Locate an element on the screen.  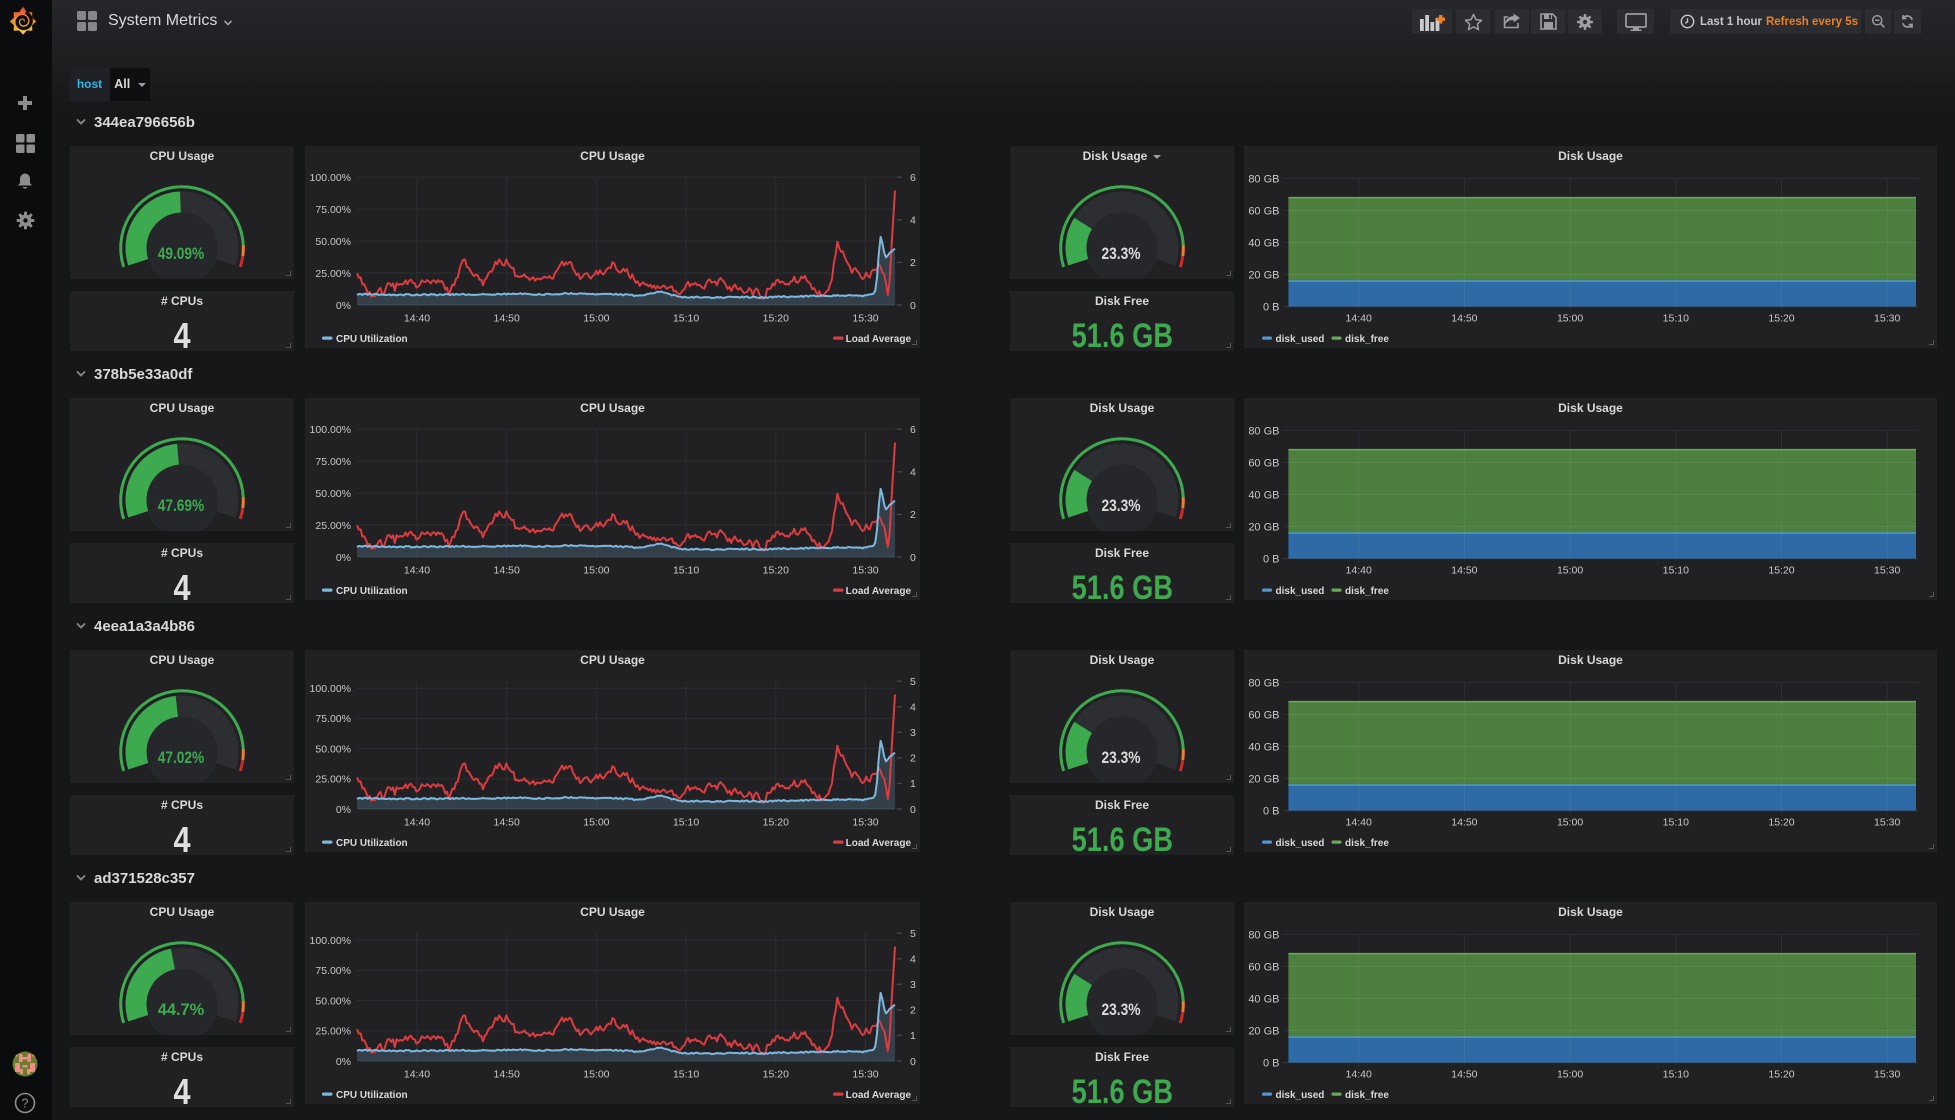
svg-text: 49.09% is located at coordinates (181, 253).